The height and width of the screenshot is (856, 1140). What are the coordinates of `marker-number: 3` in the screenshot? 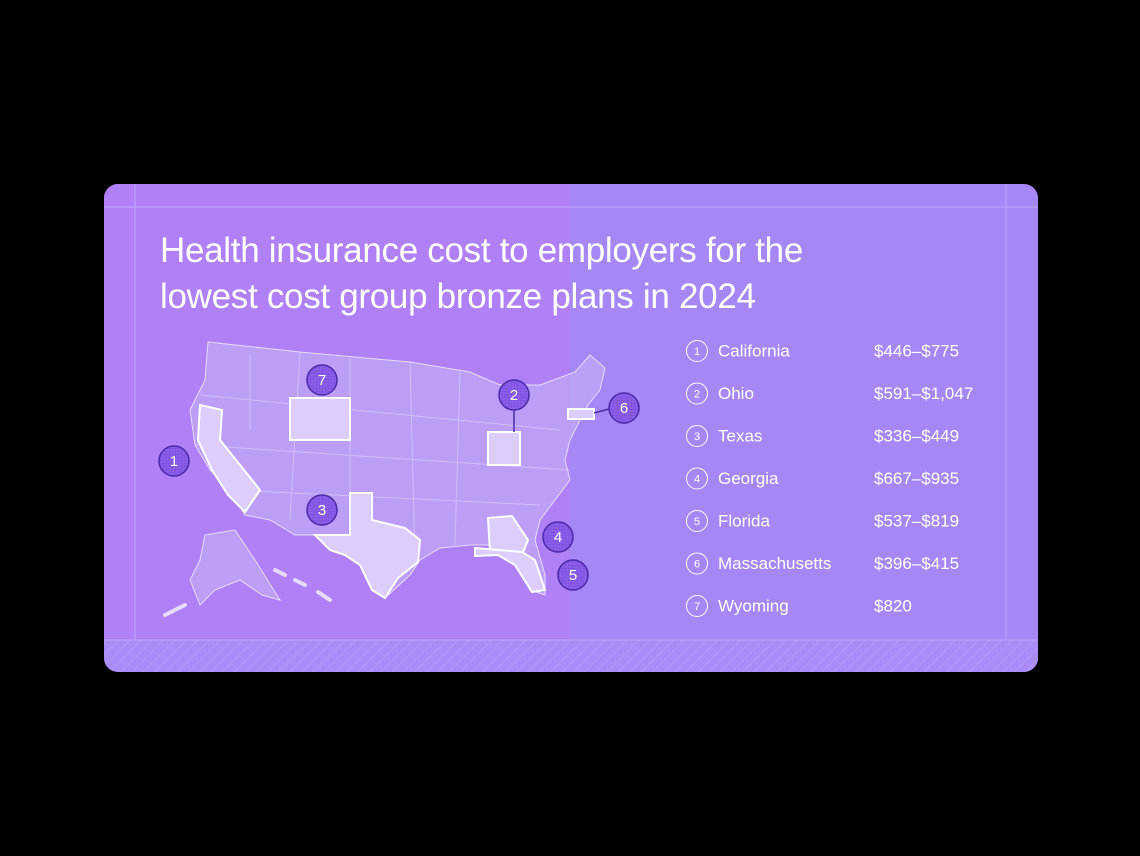 It's located at (322, 510).